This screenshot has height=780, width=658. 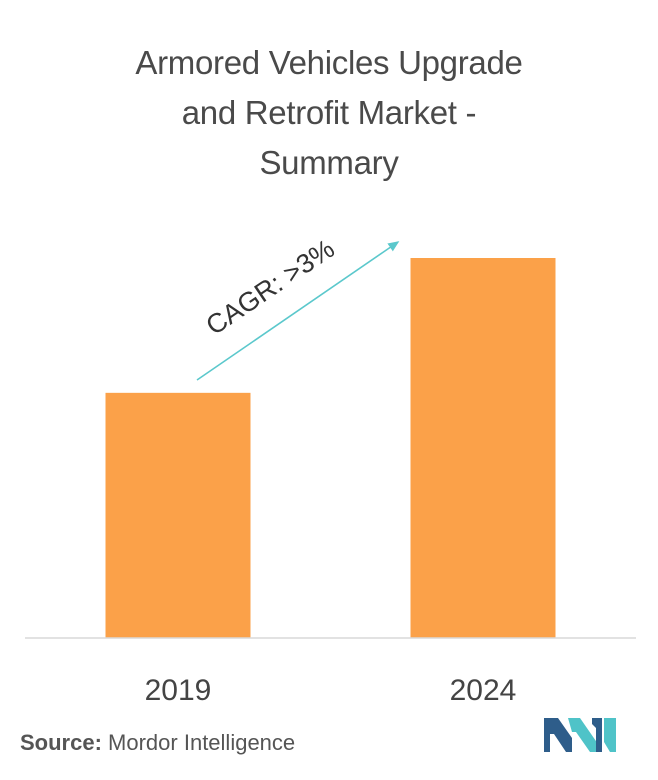 I want to click on chart-title-line: Summary, so click(x=329, y=162).